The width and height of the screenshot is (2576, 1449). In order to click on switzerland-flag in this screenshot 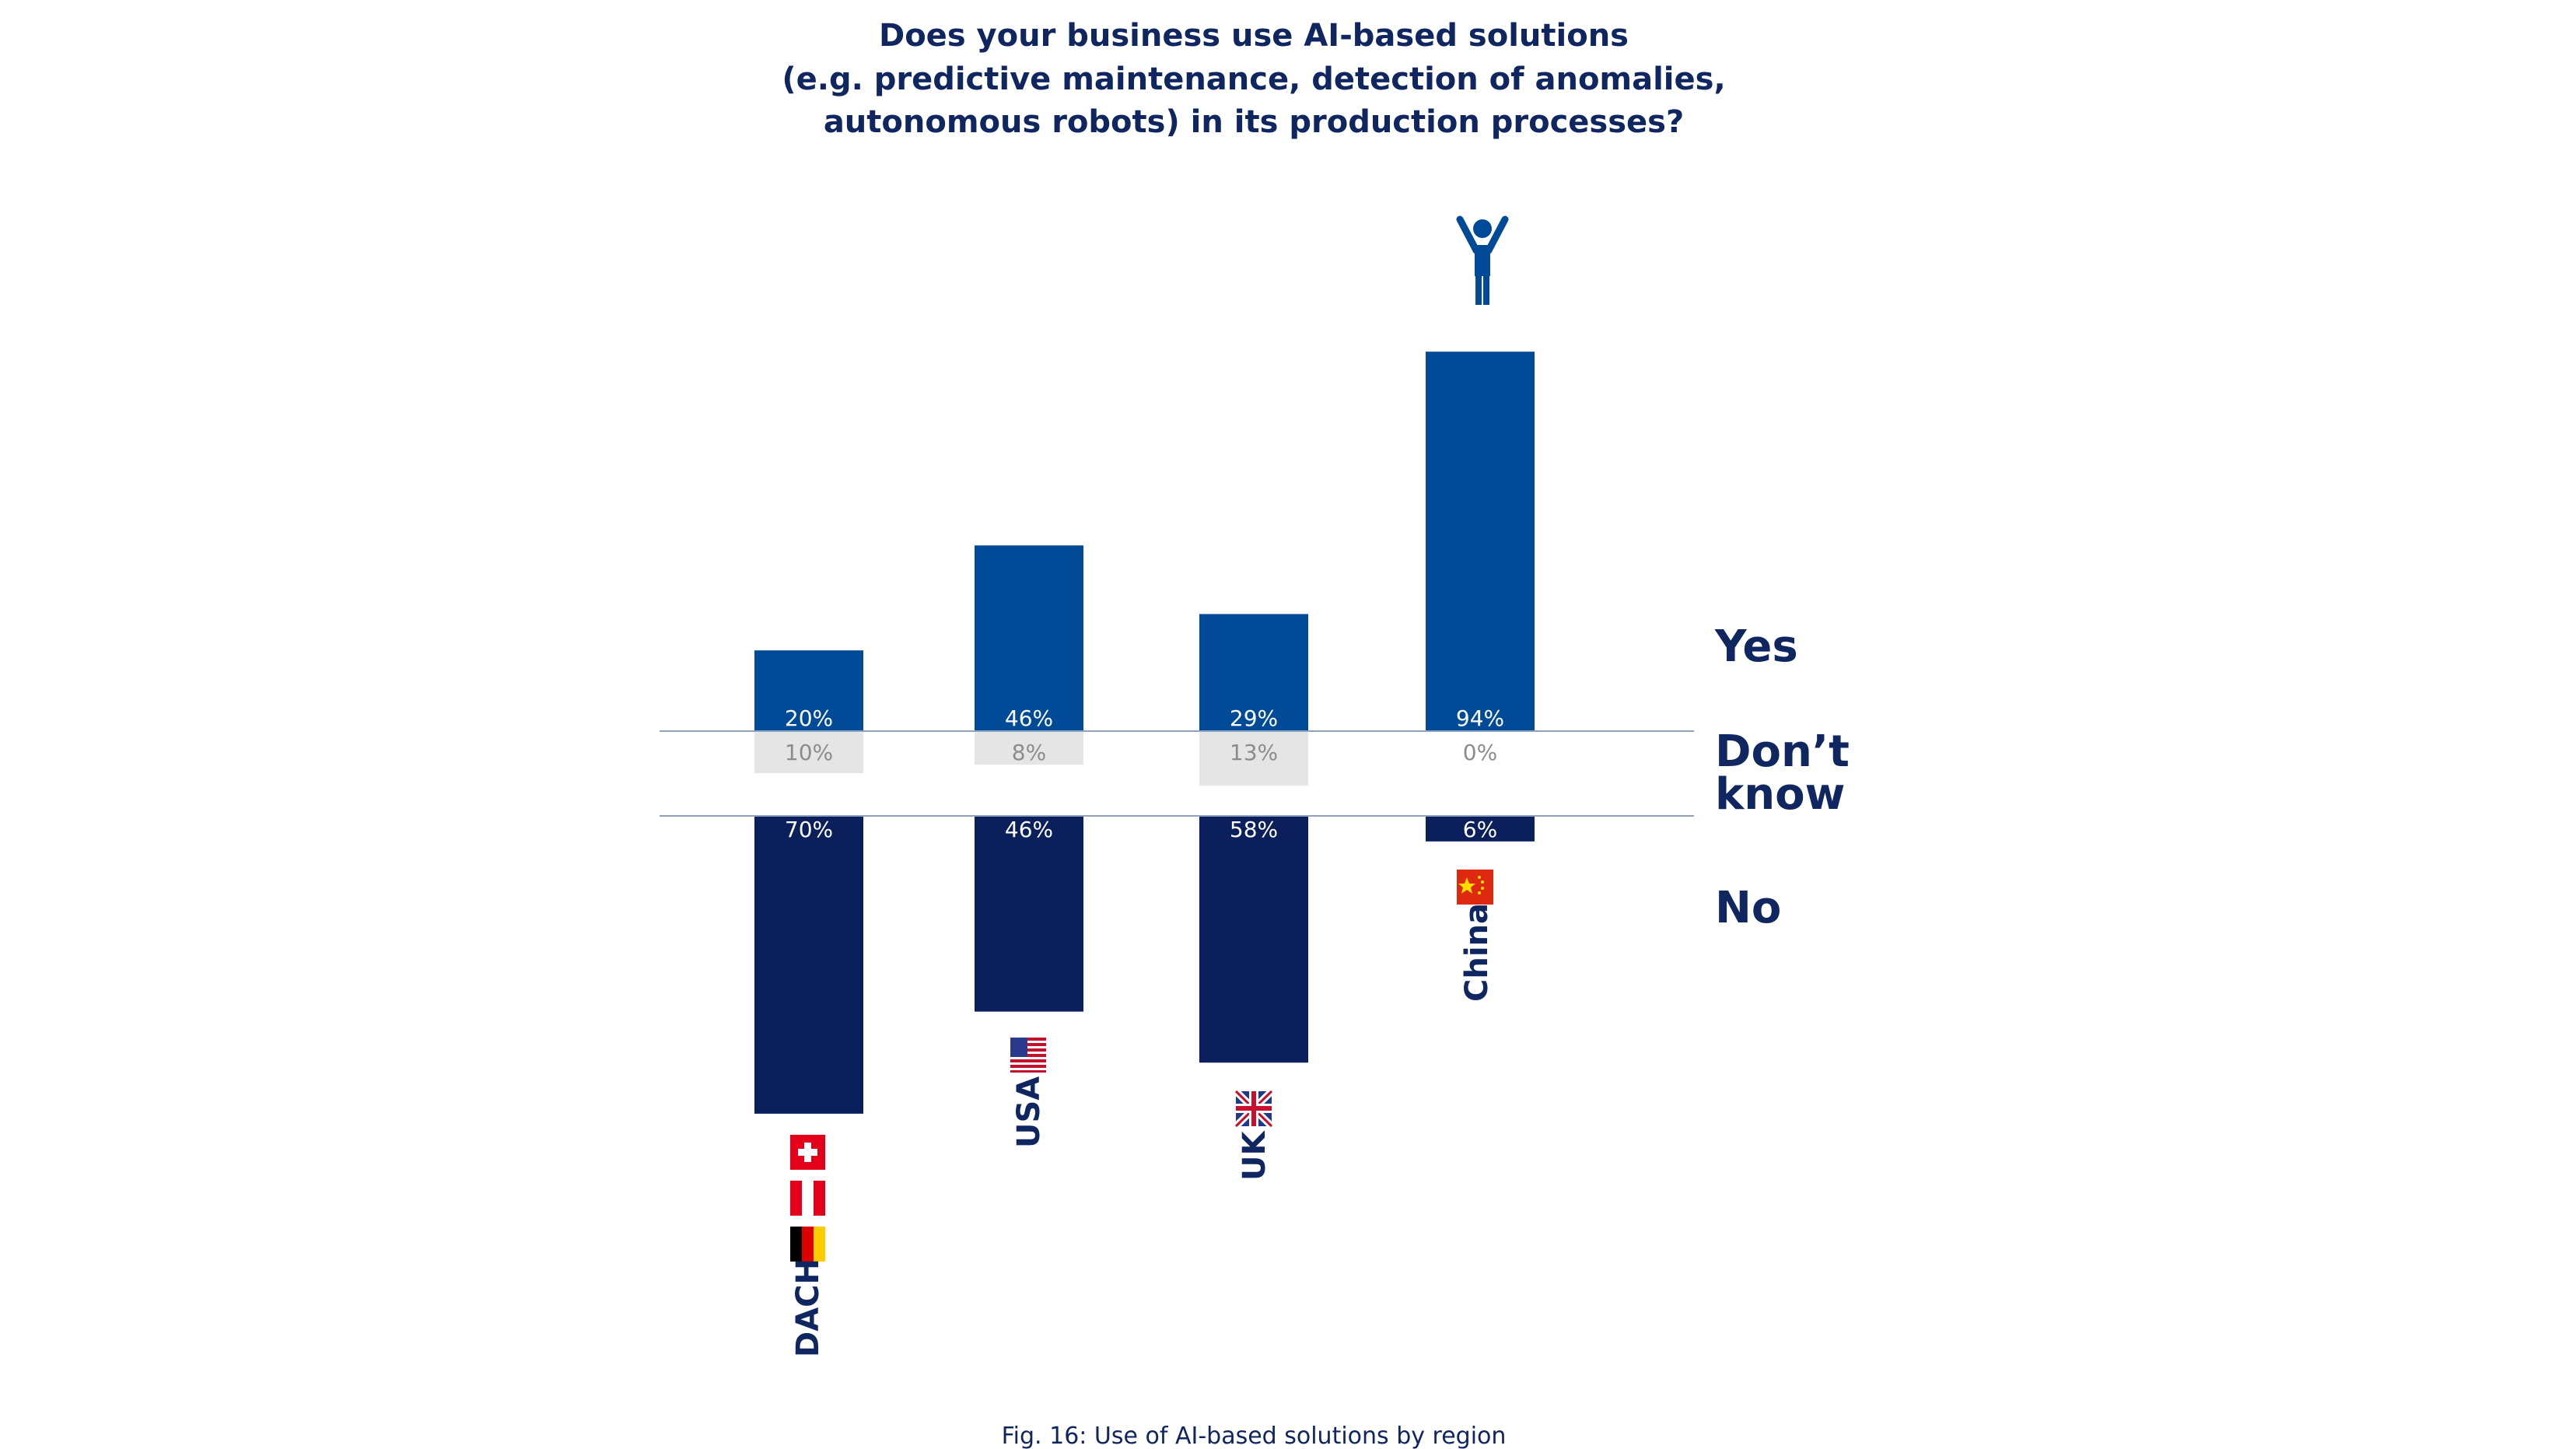, I will do `click(808, 1153)`.